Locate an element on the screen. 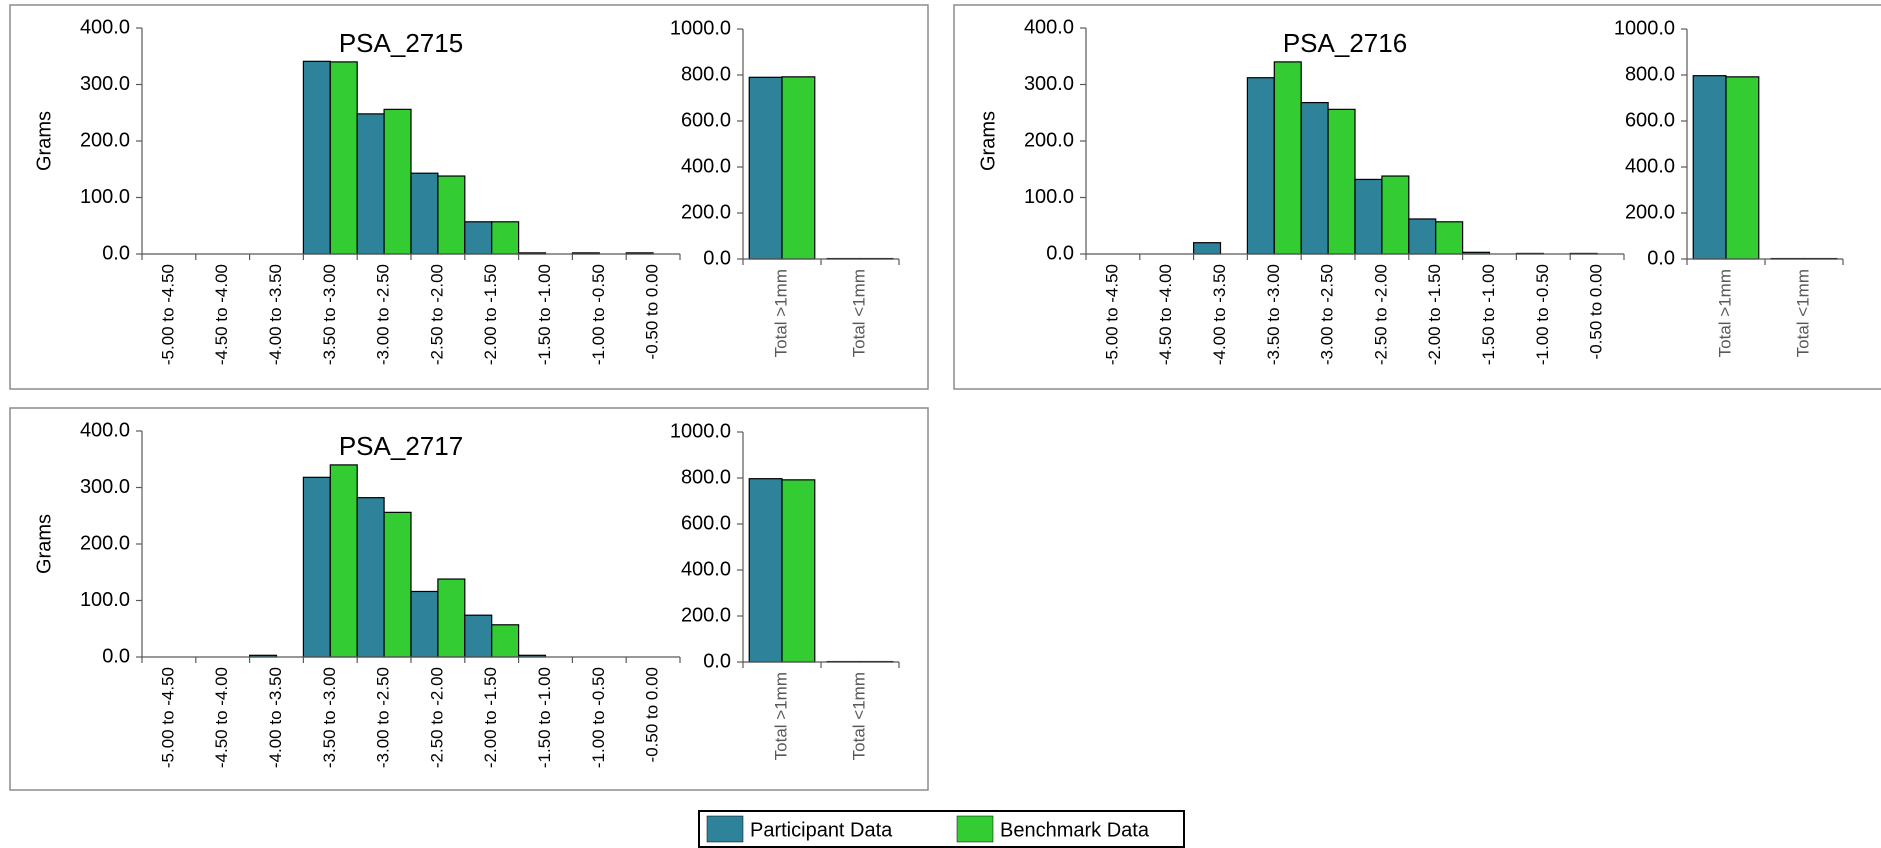  legend-label: Benchmark Data is located at coordinates (1075, 830).